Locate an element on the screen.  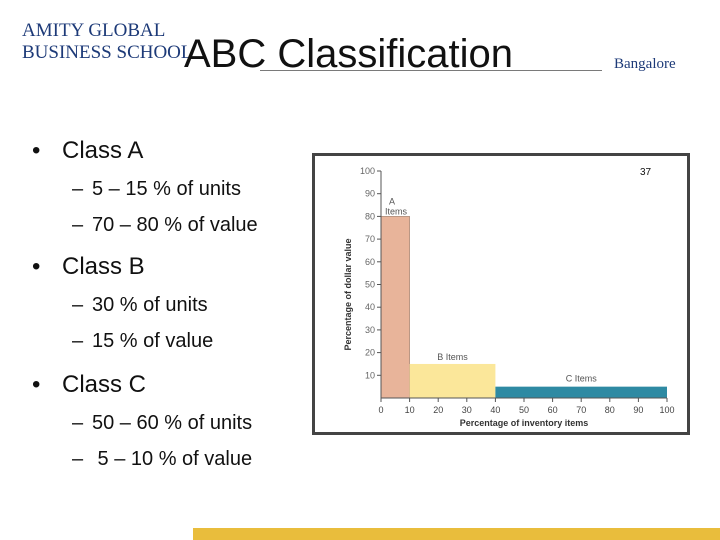
sub-bullet-text: 5 – 15 % of units is located at coordinates (166, 189).